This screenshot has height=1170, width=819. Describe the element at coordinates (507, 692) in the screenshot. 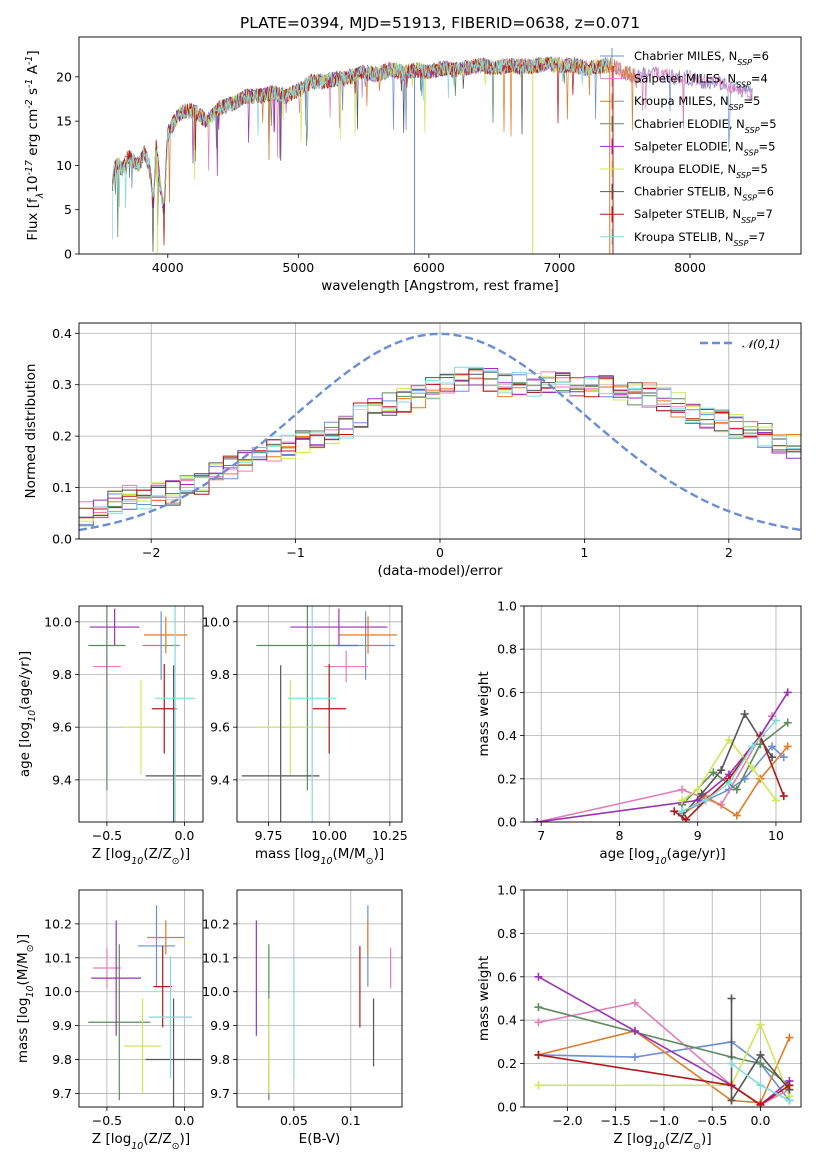

I see `y-tick-label: 0.6` at that location.